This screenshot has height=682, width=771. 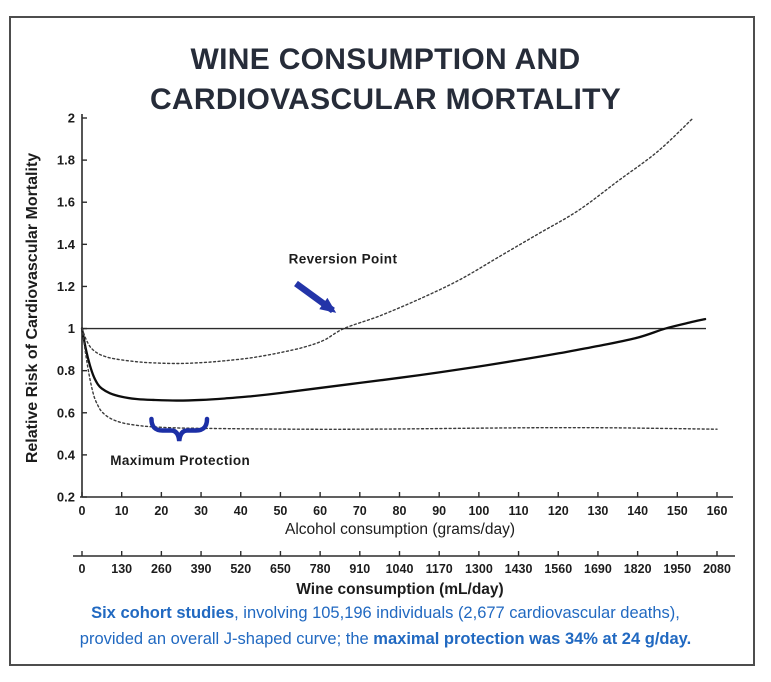 I want to click on wine-axis-title: Wine consumption (mL/day), so click(x=399, y=589).